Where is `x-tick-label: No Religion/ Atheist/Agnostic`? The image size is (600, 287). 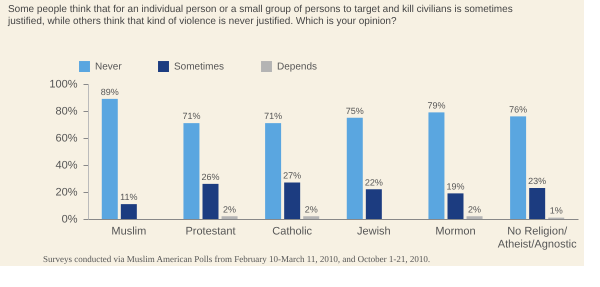 x-tick-label: No Religion/ Atheist/Agnostic is located at coordinates (538, 238).